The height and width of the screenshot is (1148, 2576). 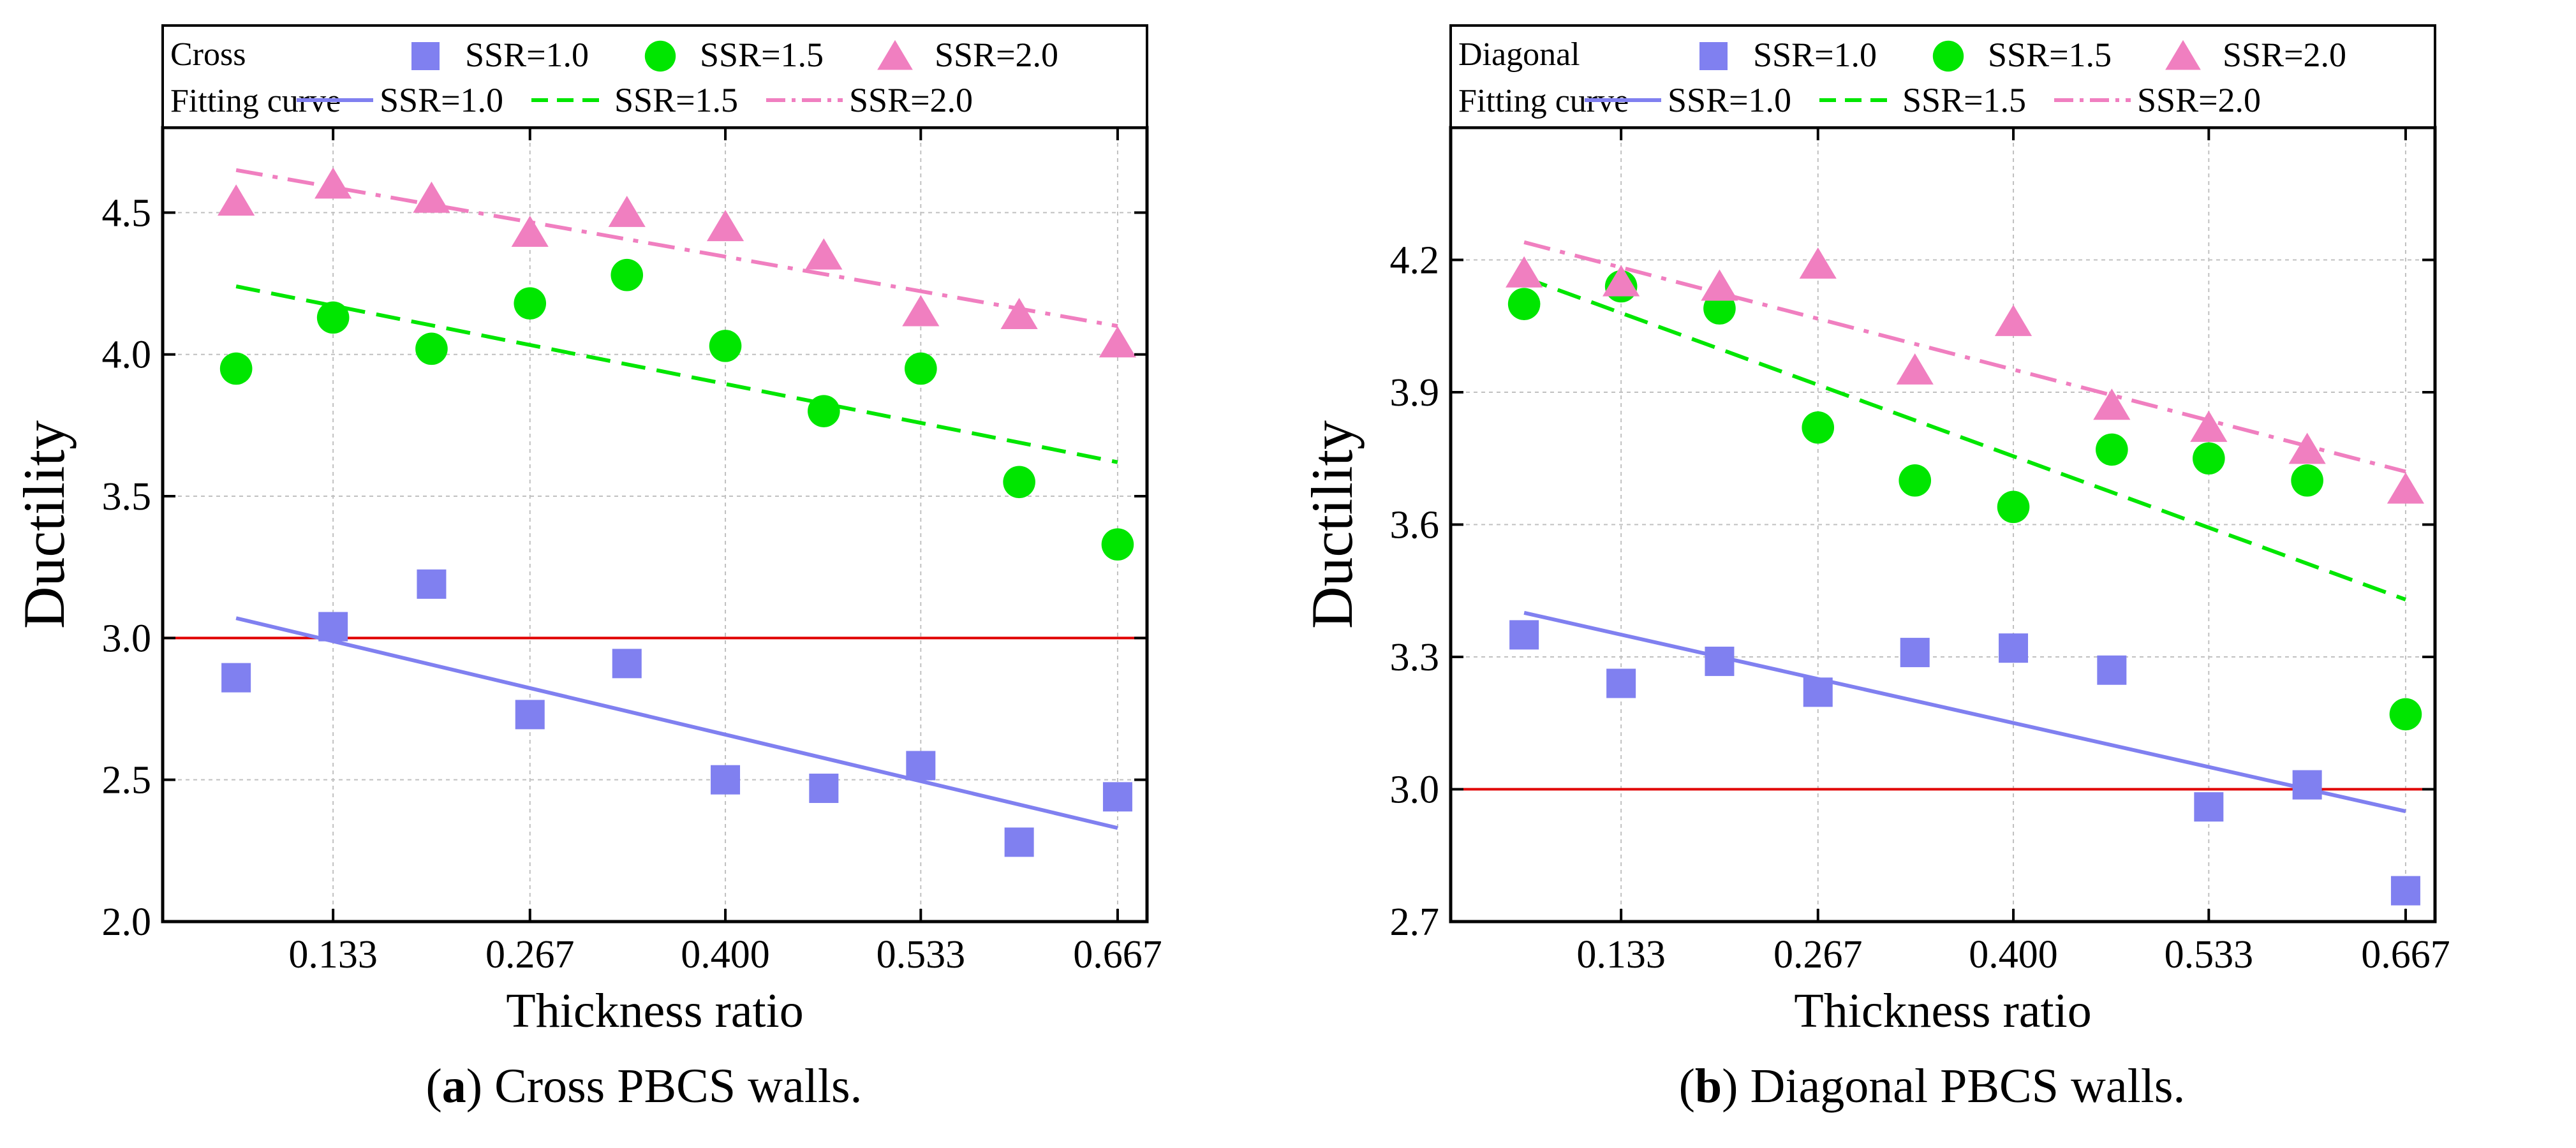 What do you see at coordinates (127, 780) in the screenshot?
I see `y-tick-label: 2.5` at bounding box center [127, 780].